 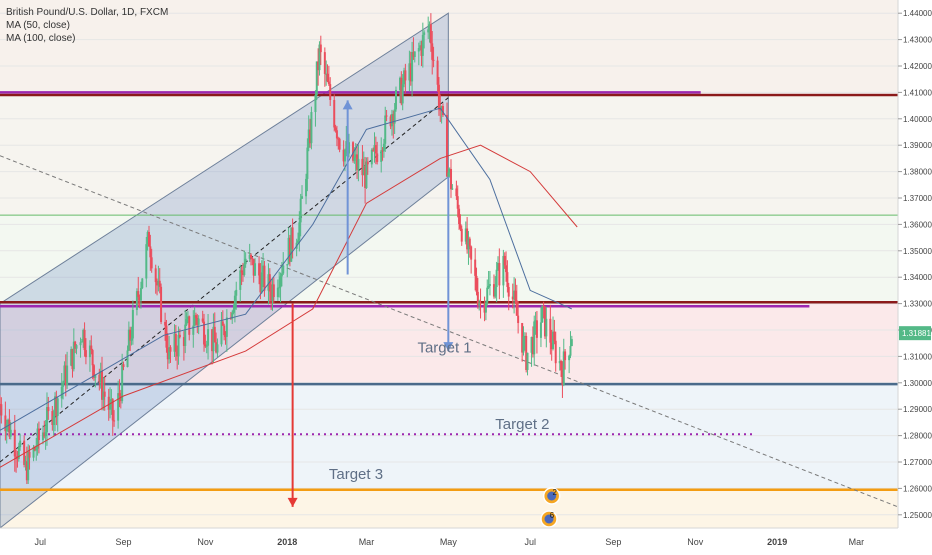 What do you see at coordinates (695, 542) in the screenshot?
I see `x-tick-label: Nov` at bounding box center [695, 542].